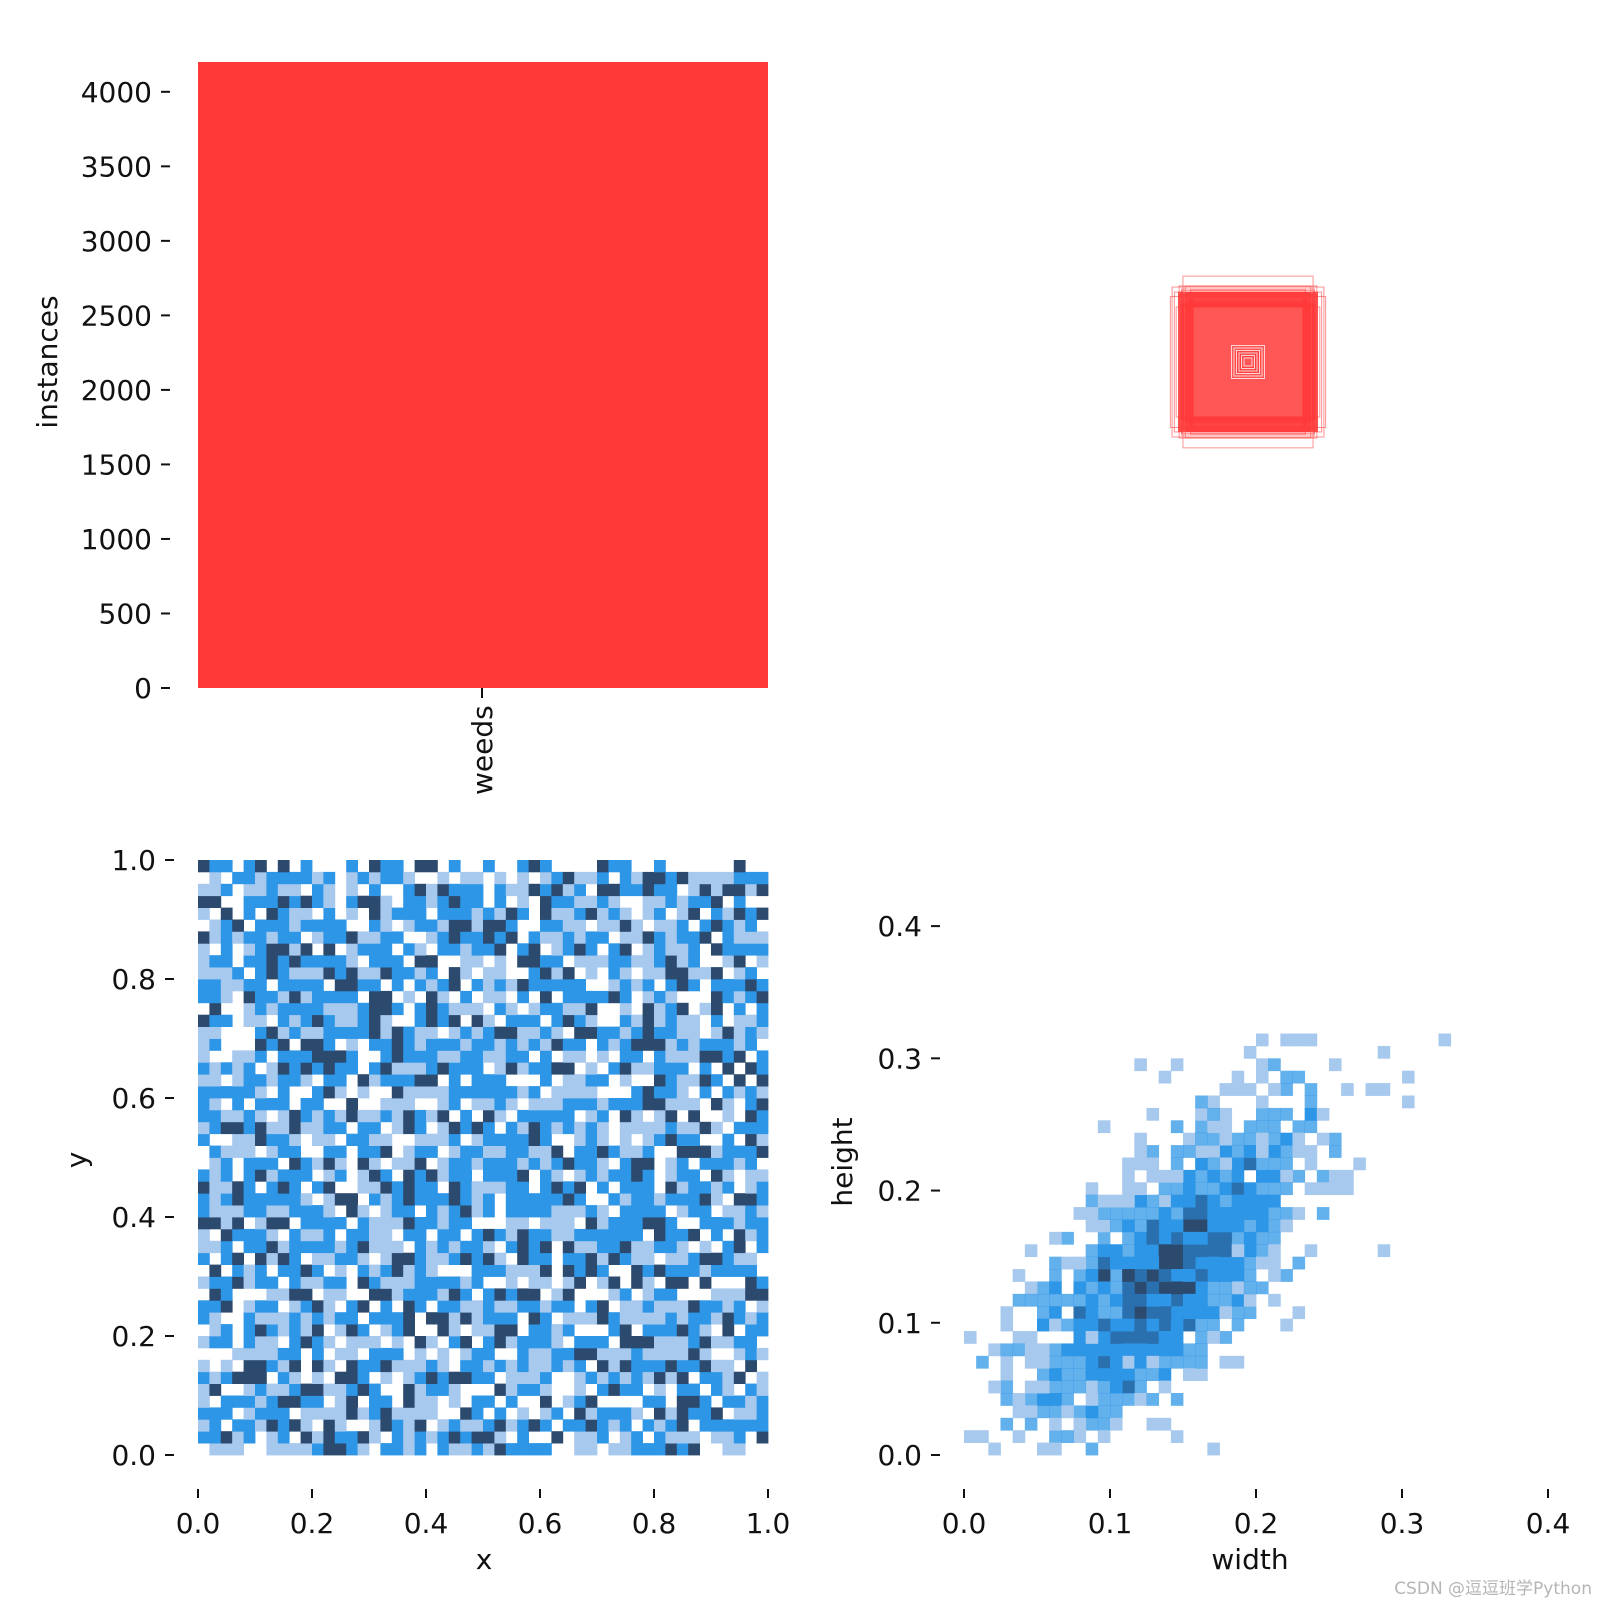  Describe the element at coordinates (133, 1217) in the screenshot. I see `p3-y-tick-label: 0.4` at that location.